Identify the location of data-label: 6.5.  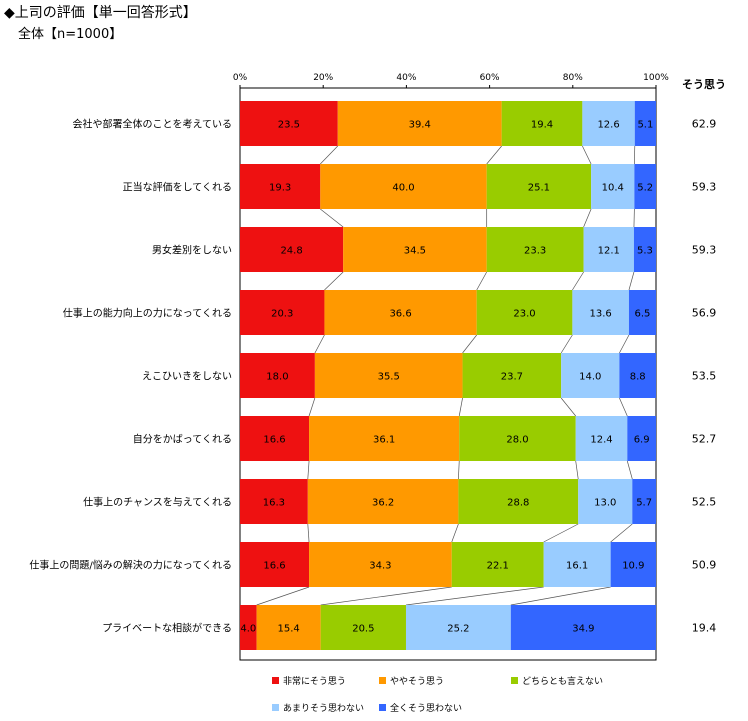
(643, 314).